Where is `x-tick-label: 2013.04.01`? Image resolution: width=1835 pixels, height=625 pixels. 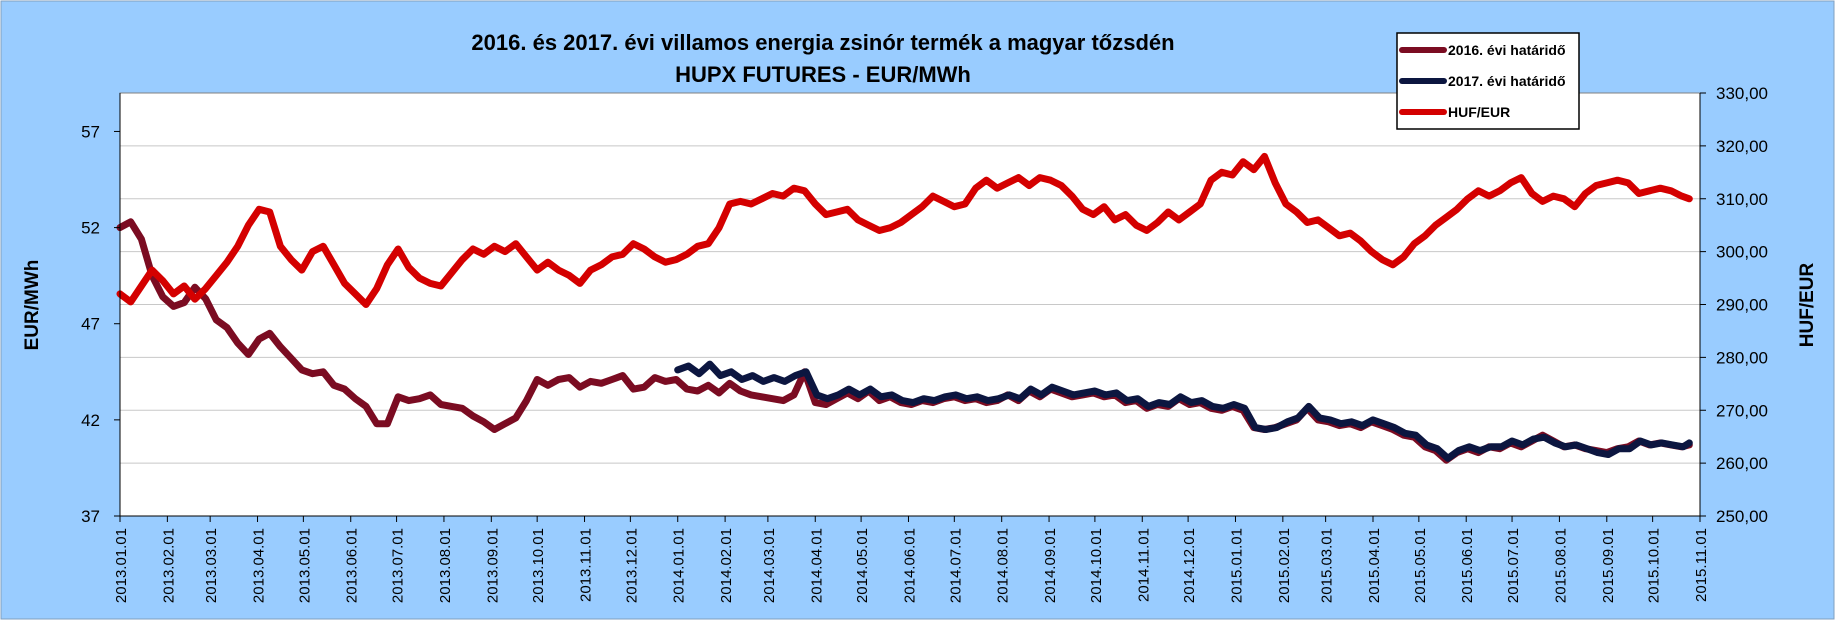 x-tick-label: 2013.04.01 is located at coordinates (259, 565).